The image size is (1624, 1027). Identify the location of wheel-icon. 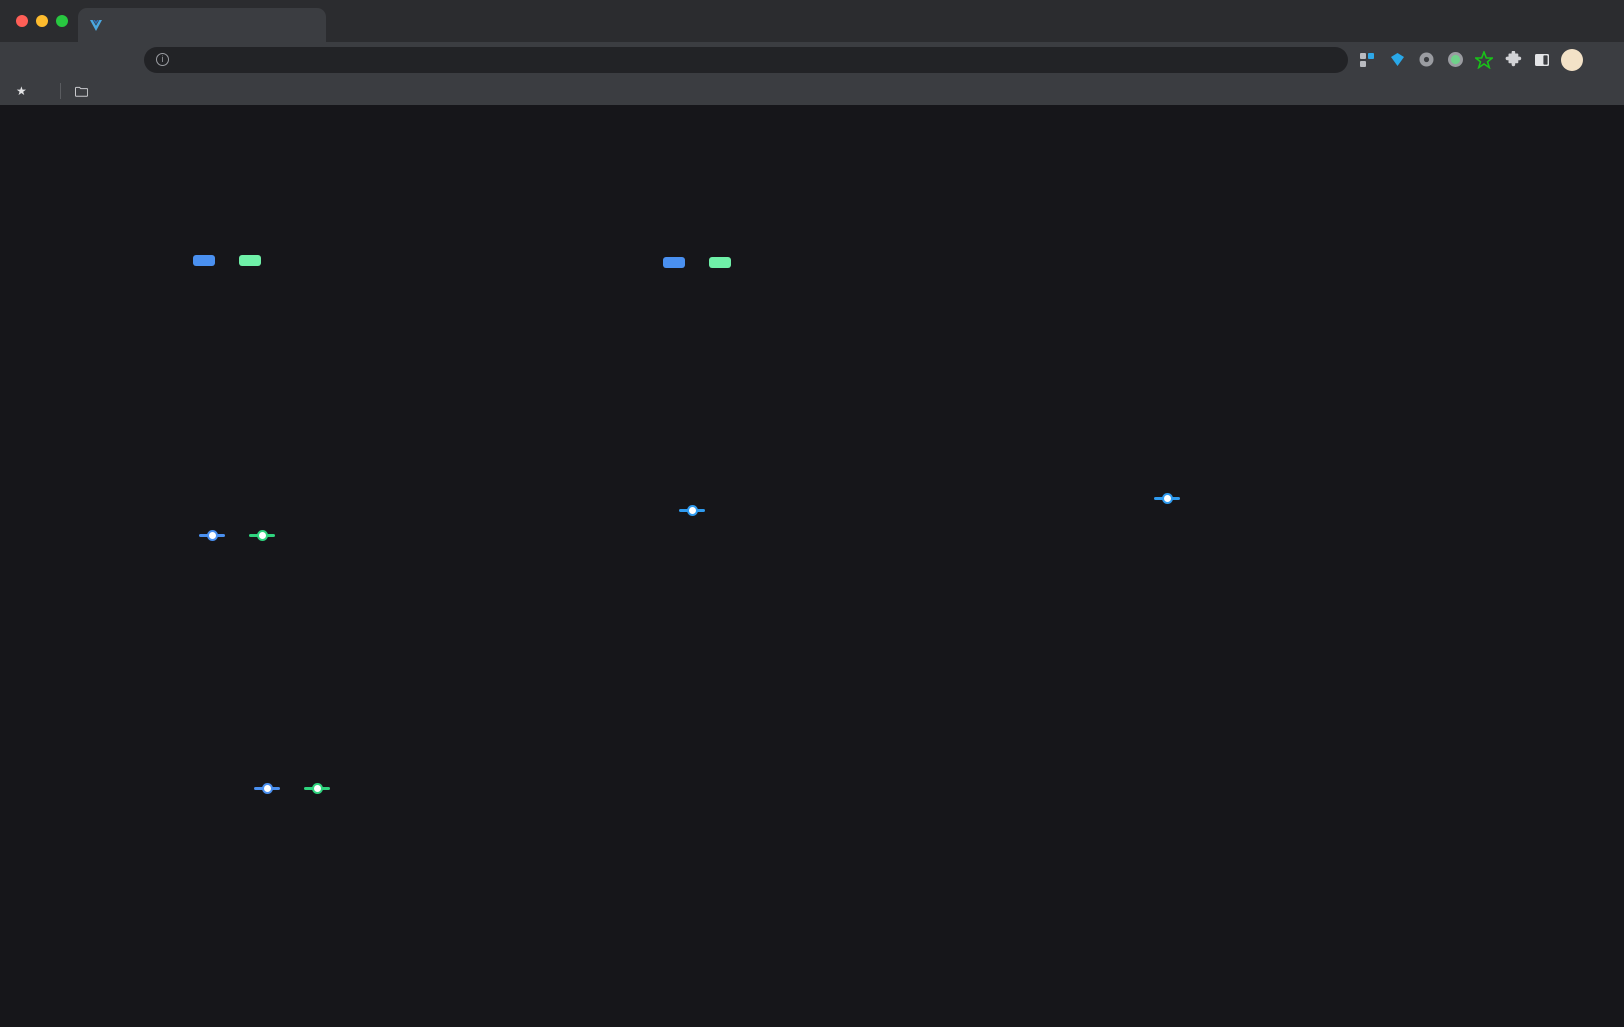
(1426, 60).